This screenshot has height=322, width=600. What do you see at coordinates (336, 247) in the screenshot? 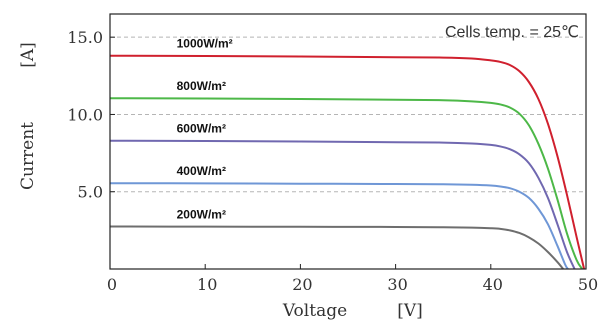
I see `series-line` at bounding box center [336, 247].